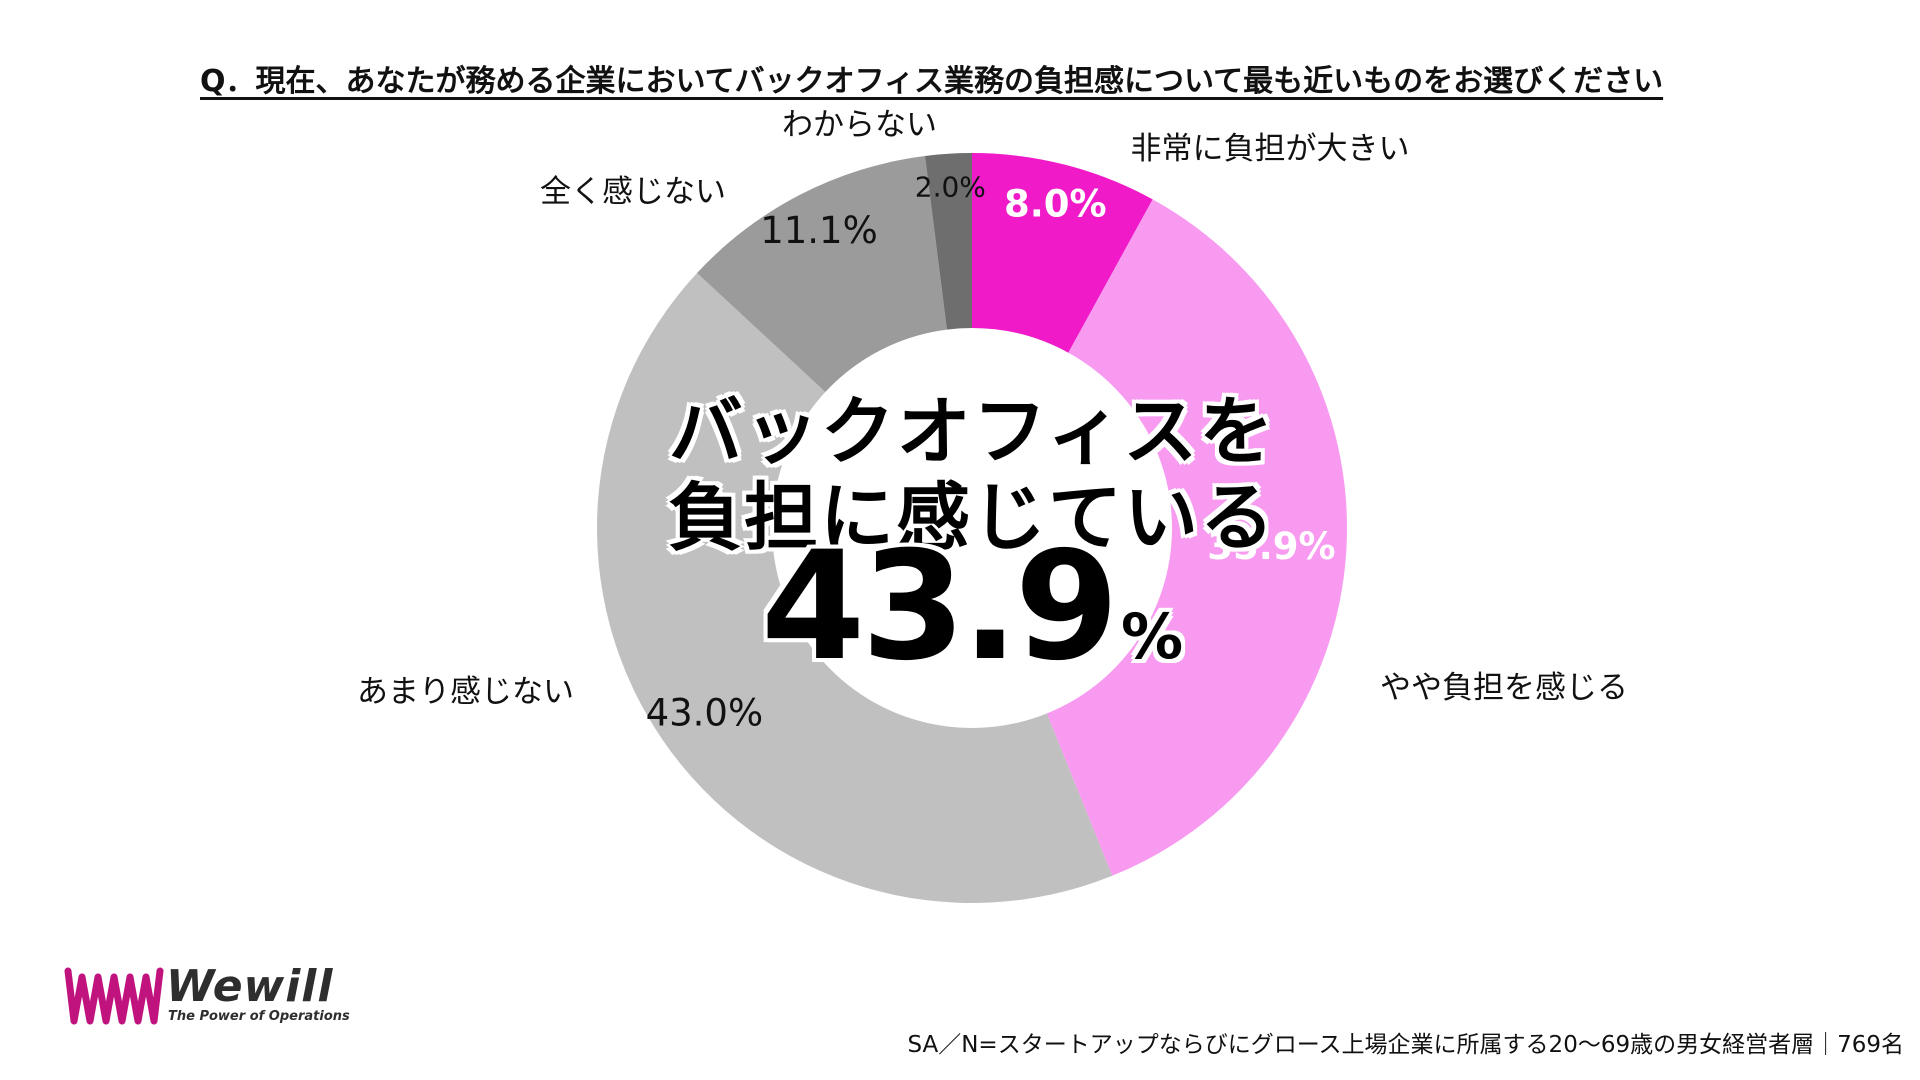 Image resolution: width=1920 pixels, height=1080 pixels. I want to click on center-total-number: 43.9, so click(939, 607).